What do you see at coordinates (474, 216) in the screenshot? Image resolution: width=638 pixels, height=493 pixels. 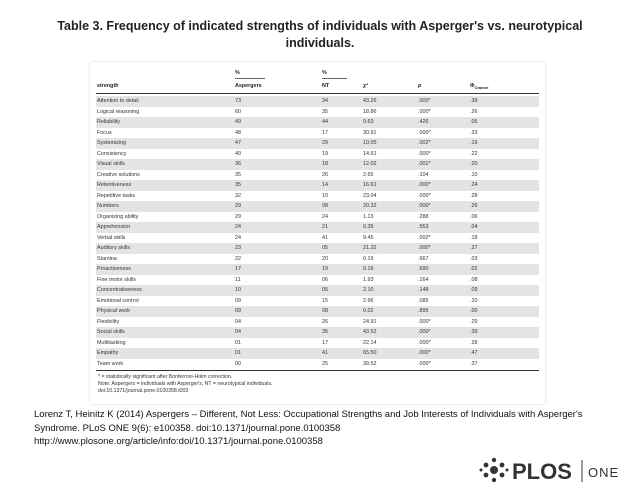 I see `table-cell: .06` at bounding box center [474, 216].